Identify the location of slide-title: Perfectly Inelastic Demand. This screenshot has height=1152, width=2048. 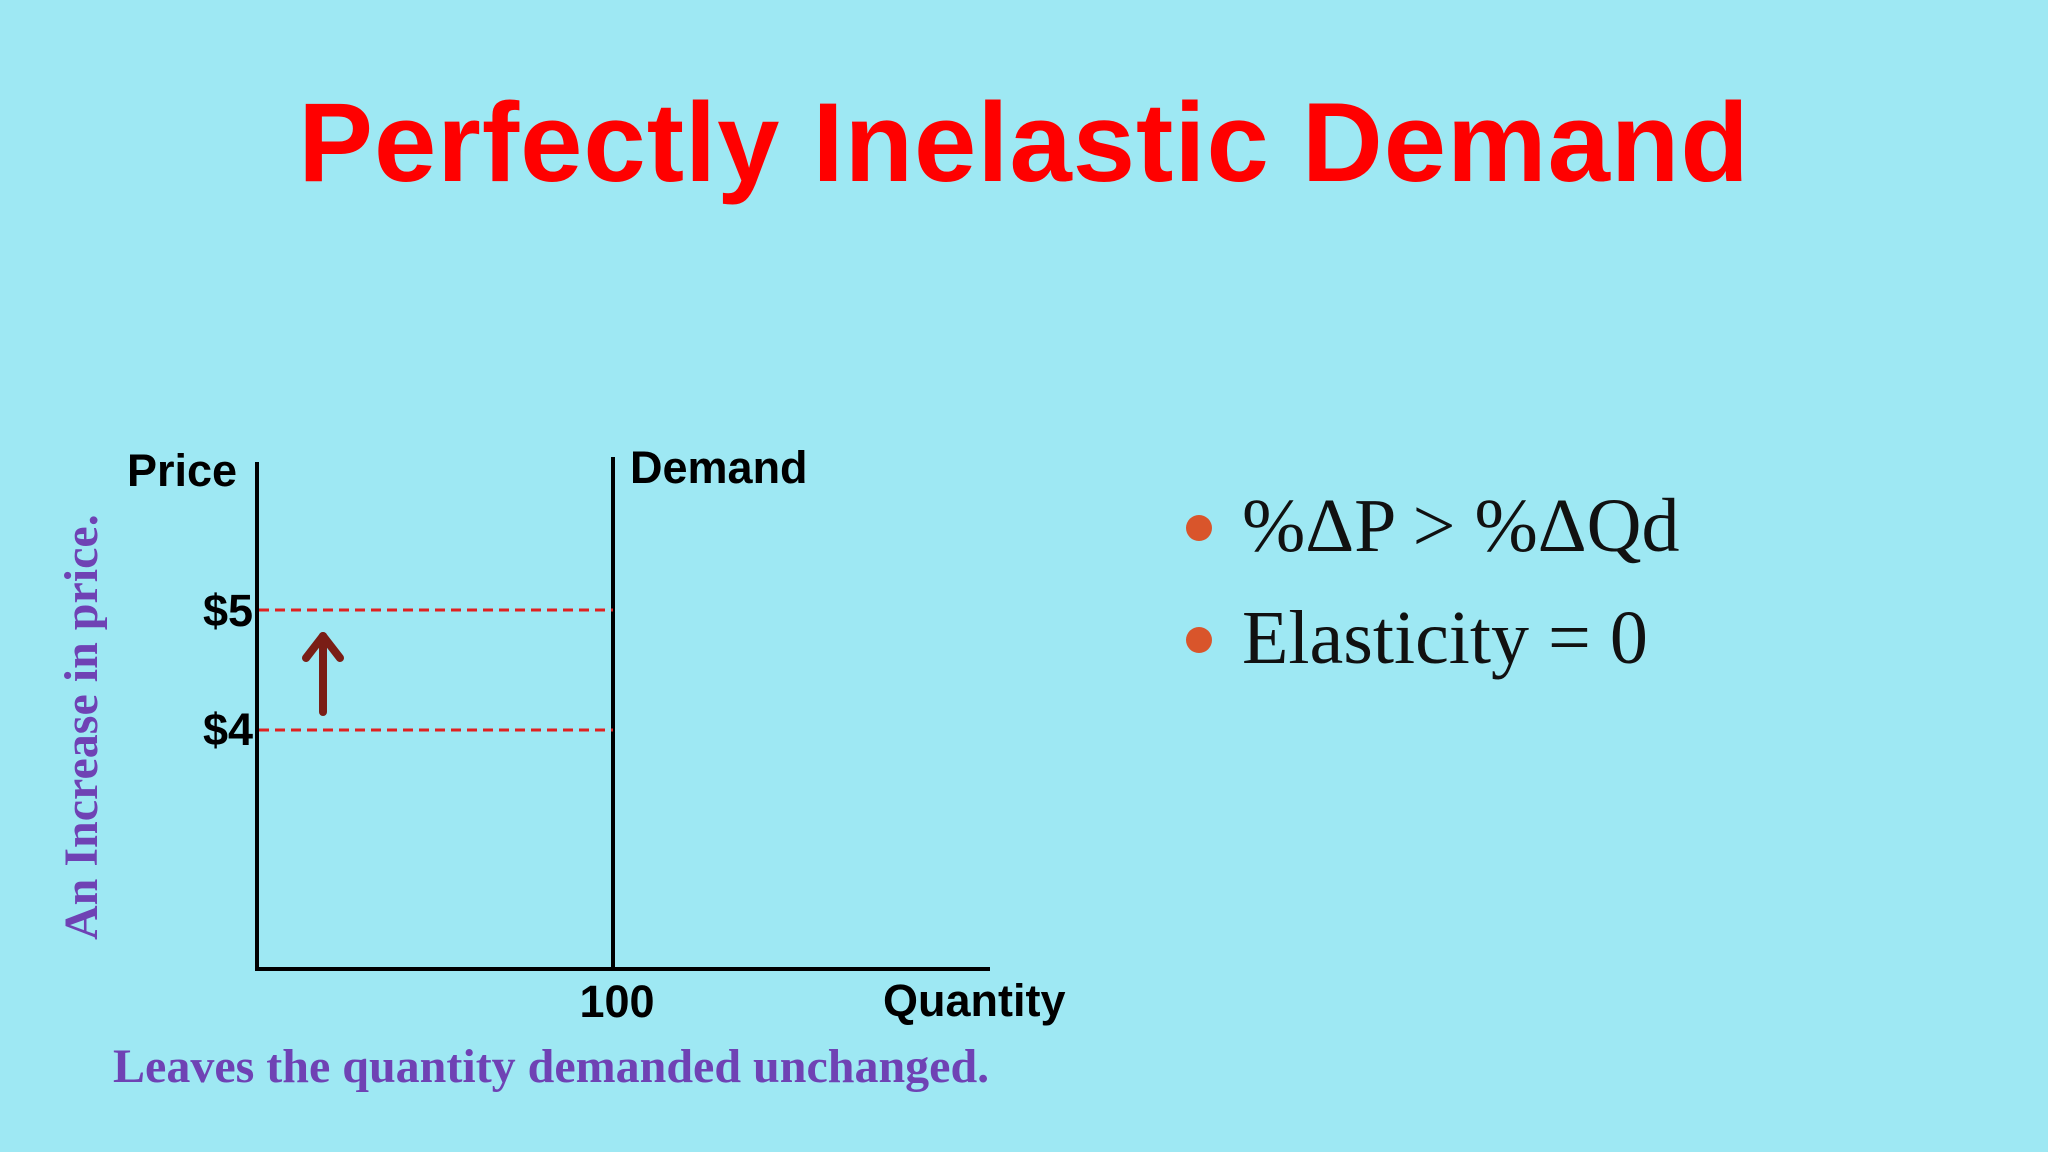
(1024, 142).